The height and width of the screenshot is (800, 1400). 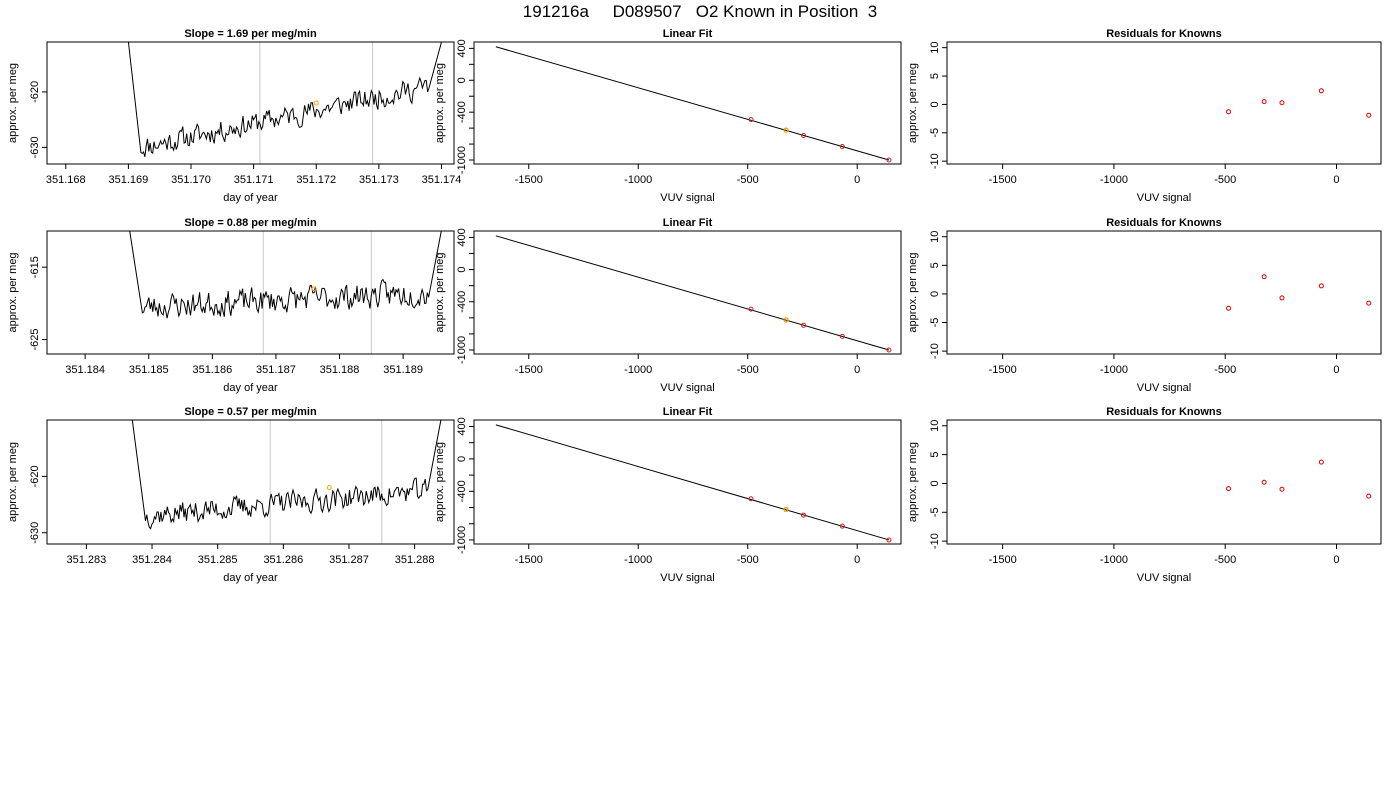 What do you see at coordinates (66, 180) in the screenshot?
I see `x-tick-label: 351.168` at bounding box center [66, 180].